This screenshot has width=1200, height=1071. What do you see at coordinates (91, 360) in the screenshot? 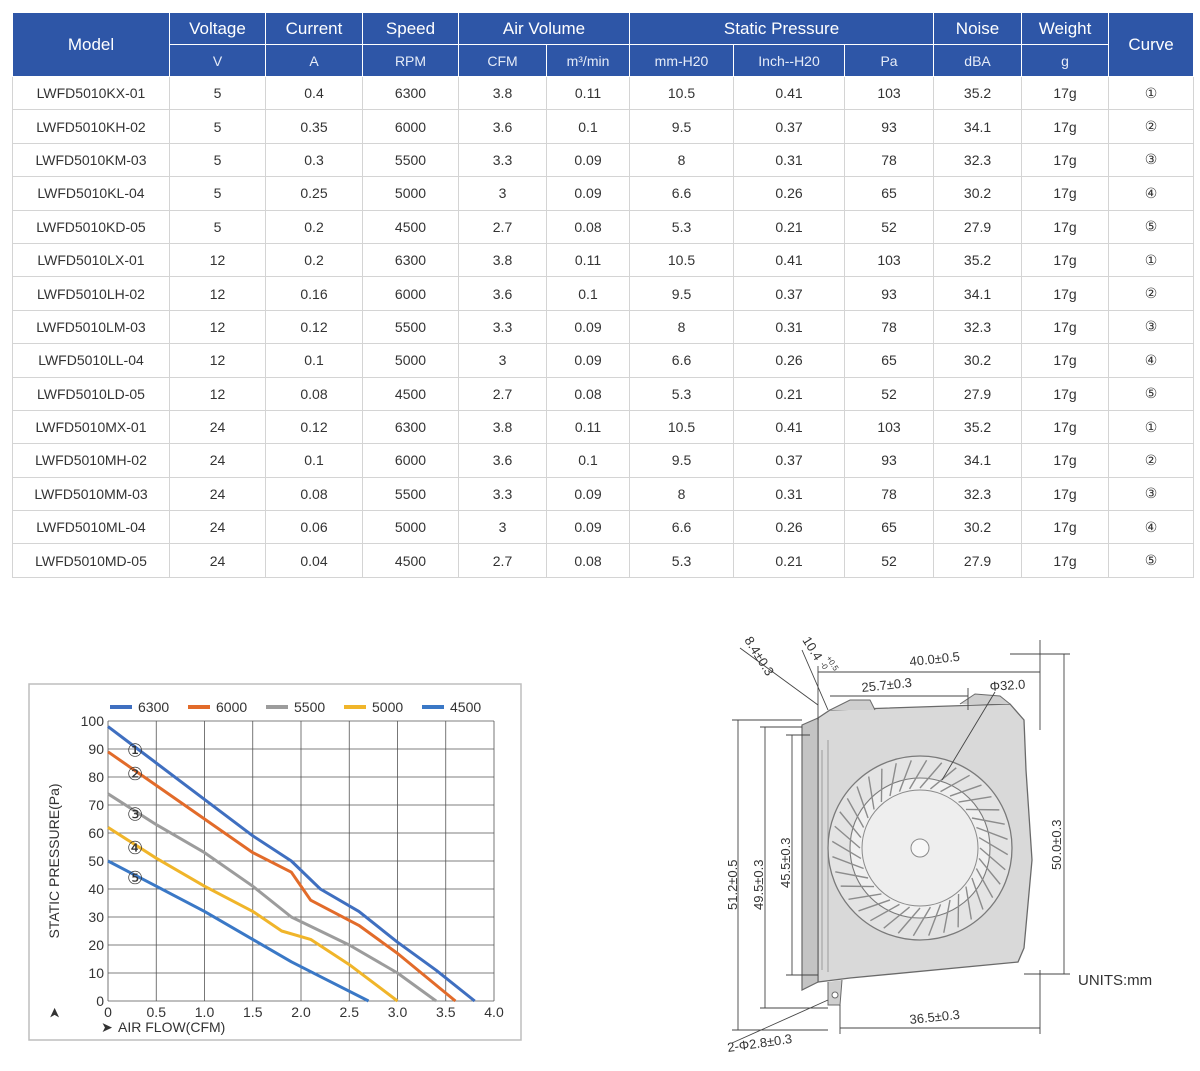
I see `cell-model: LWFD5010LL-04` at bounding box center [91, 360].